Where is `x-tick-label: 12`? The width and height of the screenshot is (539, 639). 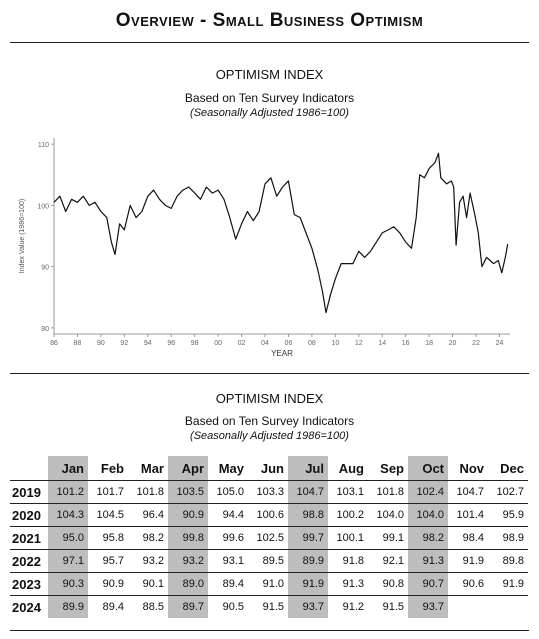 x-tick-label: 12 is located at coordinates (359, 343).